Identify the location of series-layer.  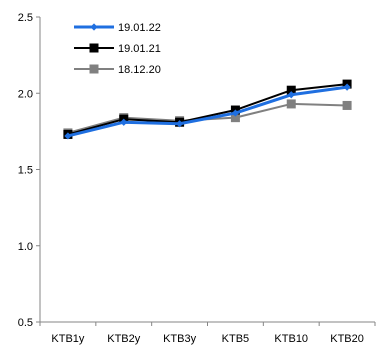
(207, 109).